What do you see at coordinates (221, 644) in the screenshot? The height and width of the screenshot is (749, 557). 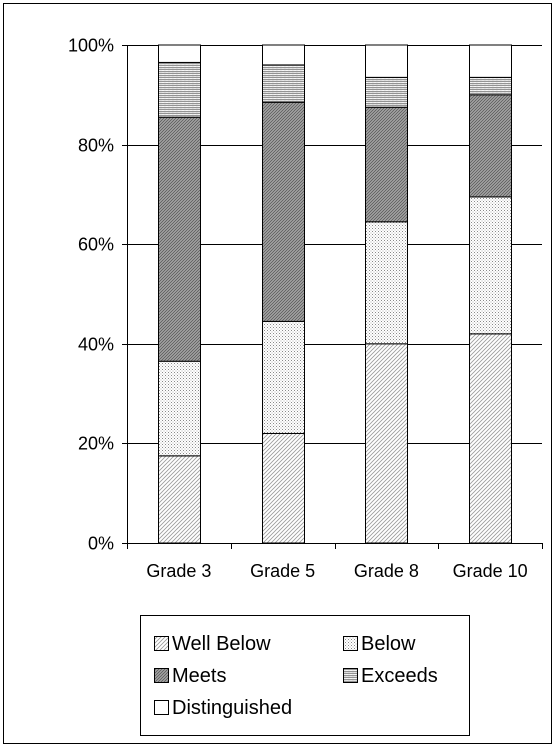 I see `legend-label: Well Below` at bounding box center [221, 644].